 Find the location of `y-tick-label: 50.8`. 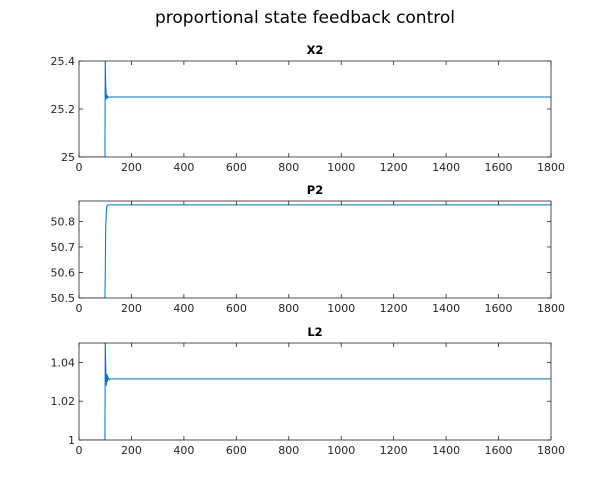

y-tick-label: 50.8 is located at coordinates (63, 221).